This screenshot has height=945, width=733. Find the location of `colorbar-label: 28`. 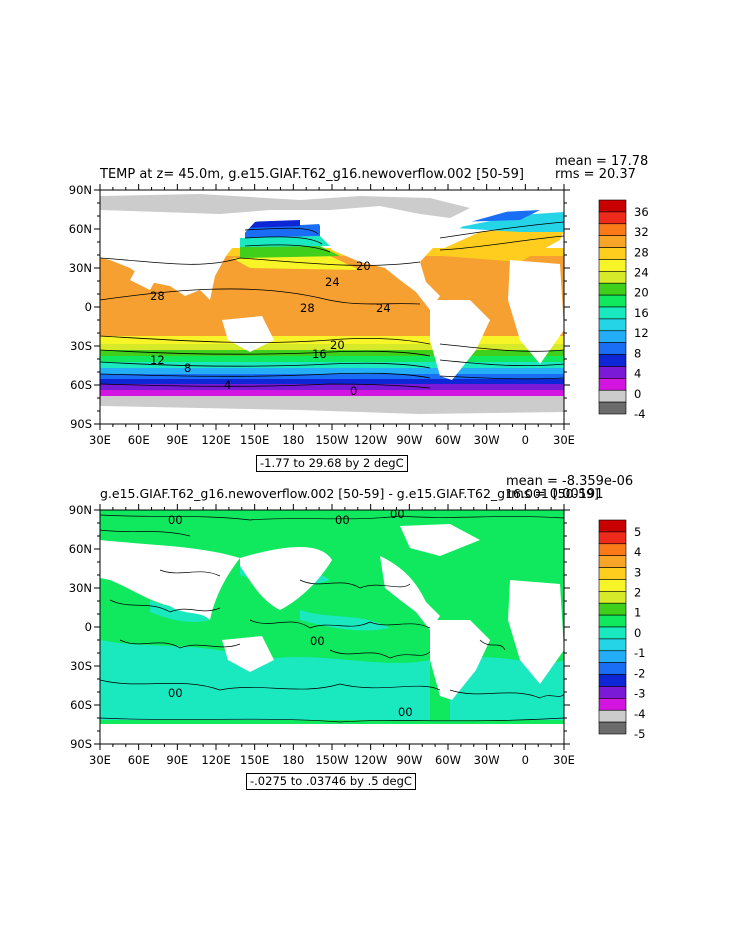

colorbar-label: 28 is located at coordinates (641, 252).